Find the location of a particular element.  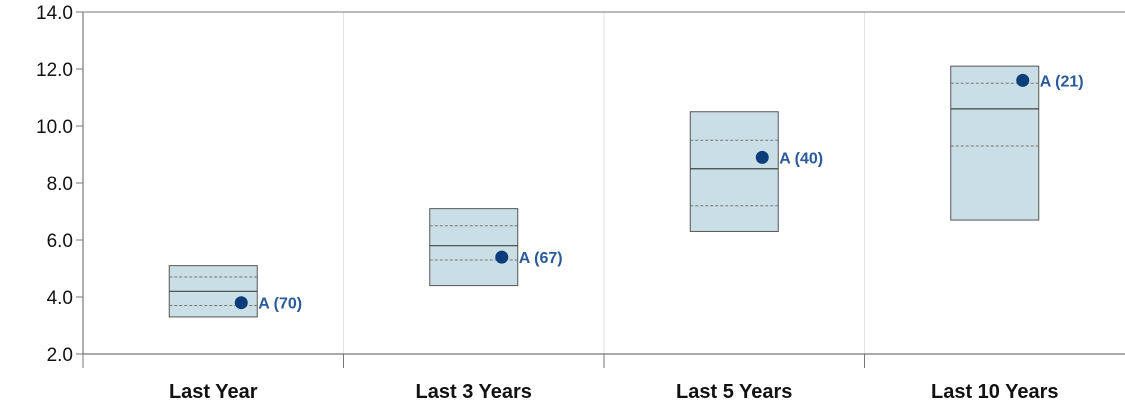

y-tick-label: 12.0 is located at coordinates (54, 70).